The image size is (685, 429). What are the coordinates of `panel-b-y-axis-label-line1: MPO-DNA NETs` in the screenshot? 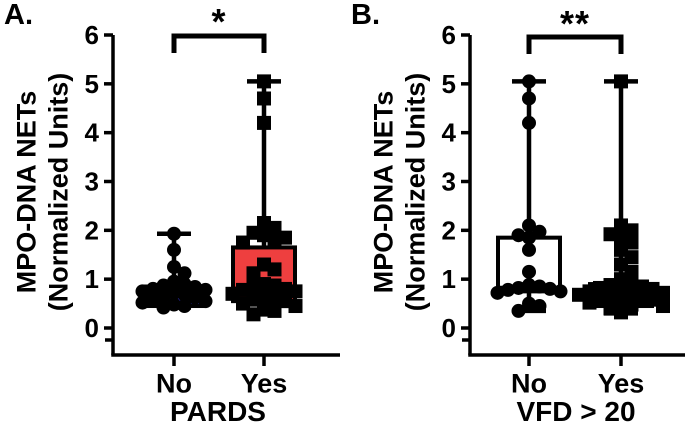 It's located at (383, 192).